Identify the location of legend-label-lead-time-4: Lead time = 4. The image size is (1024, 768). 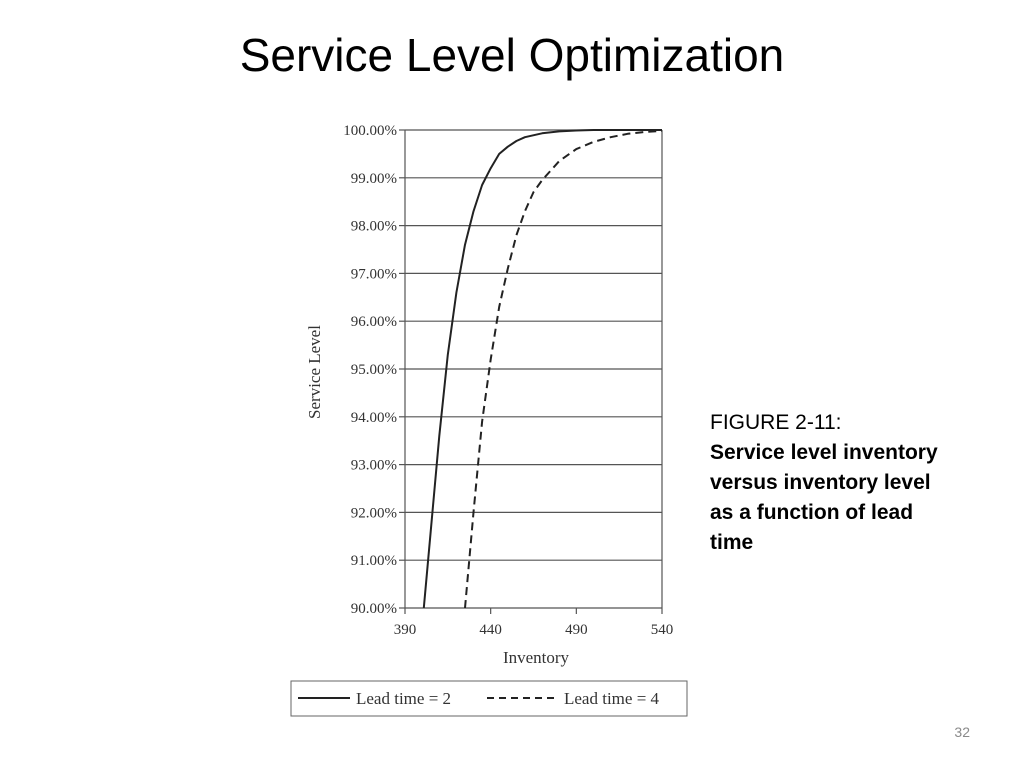
(612, 698).